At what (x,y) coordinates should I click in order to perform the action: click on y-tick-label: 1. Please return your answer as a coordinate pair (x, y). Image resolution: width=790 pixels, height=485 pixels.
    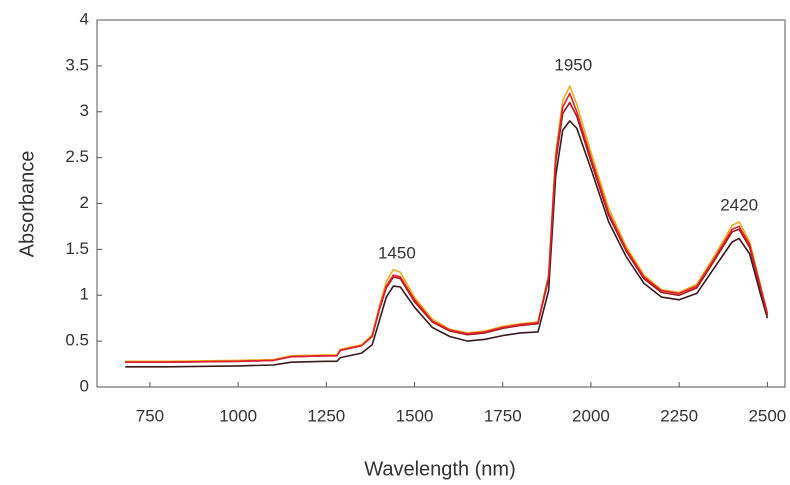
    Looking at the image, I should click on (84, 294).